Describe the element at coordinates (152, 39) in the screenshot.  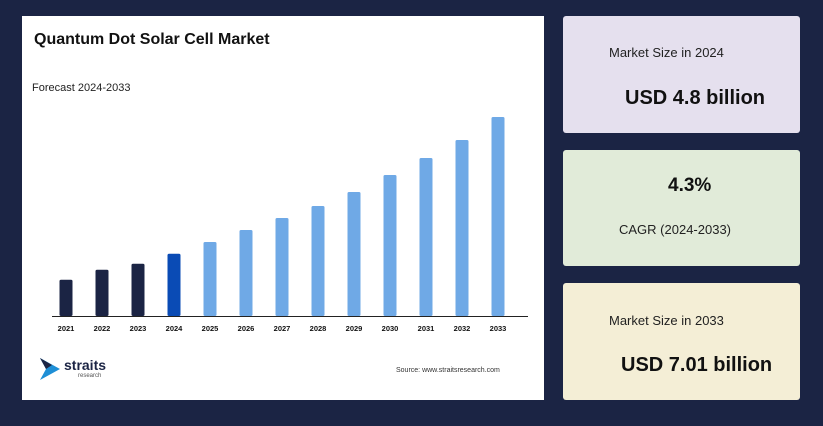
I see `chart-title: Quantum Dot Solar Cell Market` at that location.